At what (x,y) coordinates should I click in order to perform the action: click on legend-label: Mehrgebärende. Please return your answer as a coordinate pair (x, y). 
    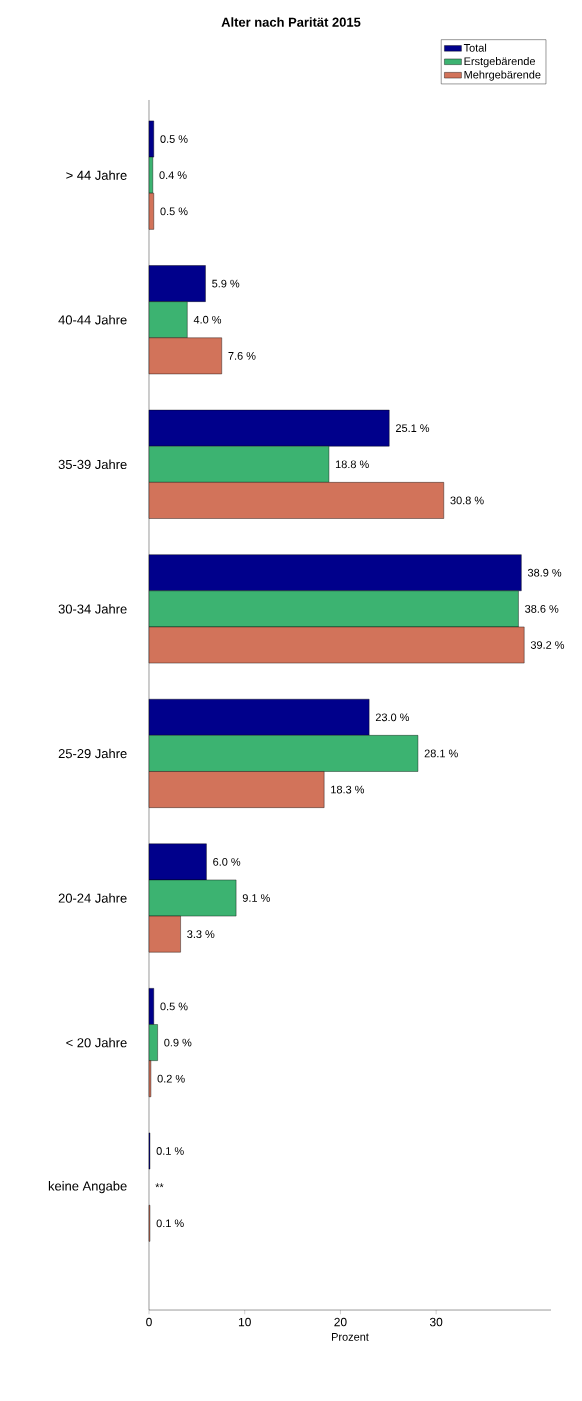
    Looking at the image, I should click on (502, 75).